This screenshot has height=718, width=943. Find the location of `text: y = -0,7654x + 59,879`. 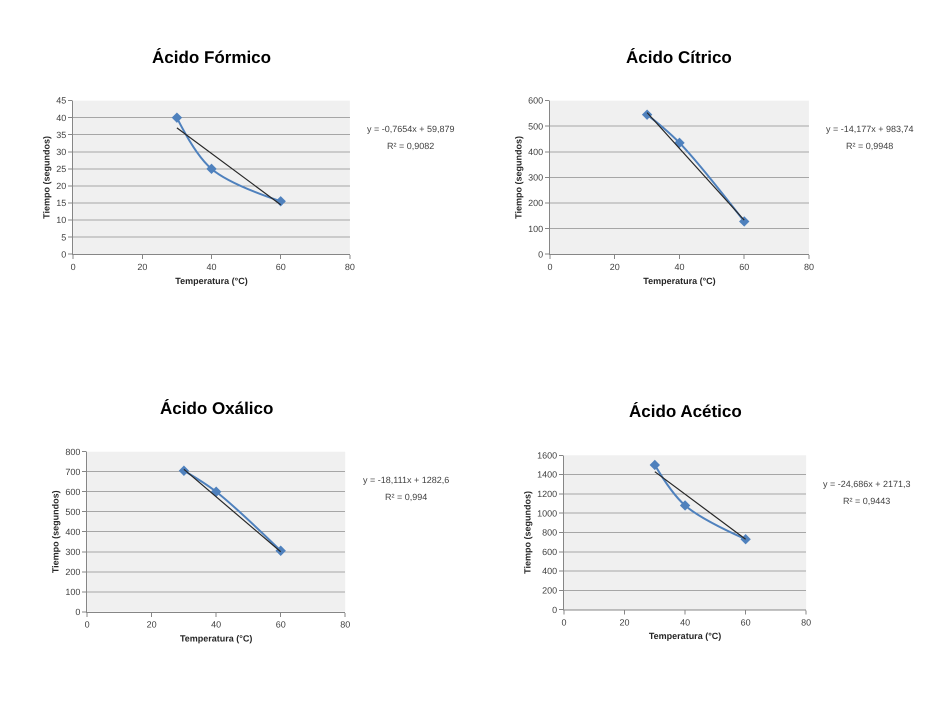

text: y = -0,7654x + 59,879 is located at coordinates (411, 129).